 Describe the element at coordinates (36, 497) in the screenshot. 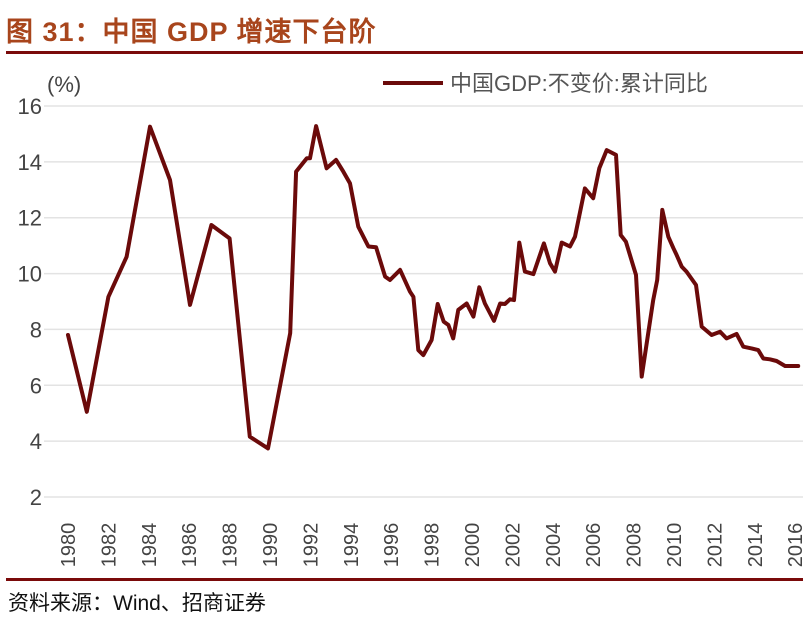

I see `y-tick-label: 2` at that location.